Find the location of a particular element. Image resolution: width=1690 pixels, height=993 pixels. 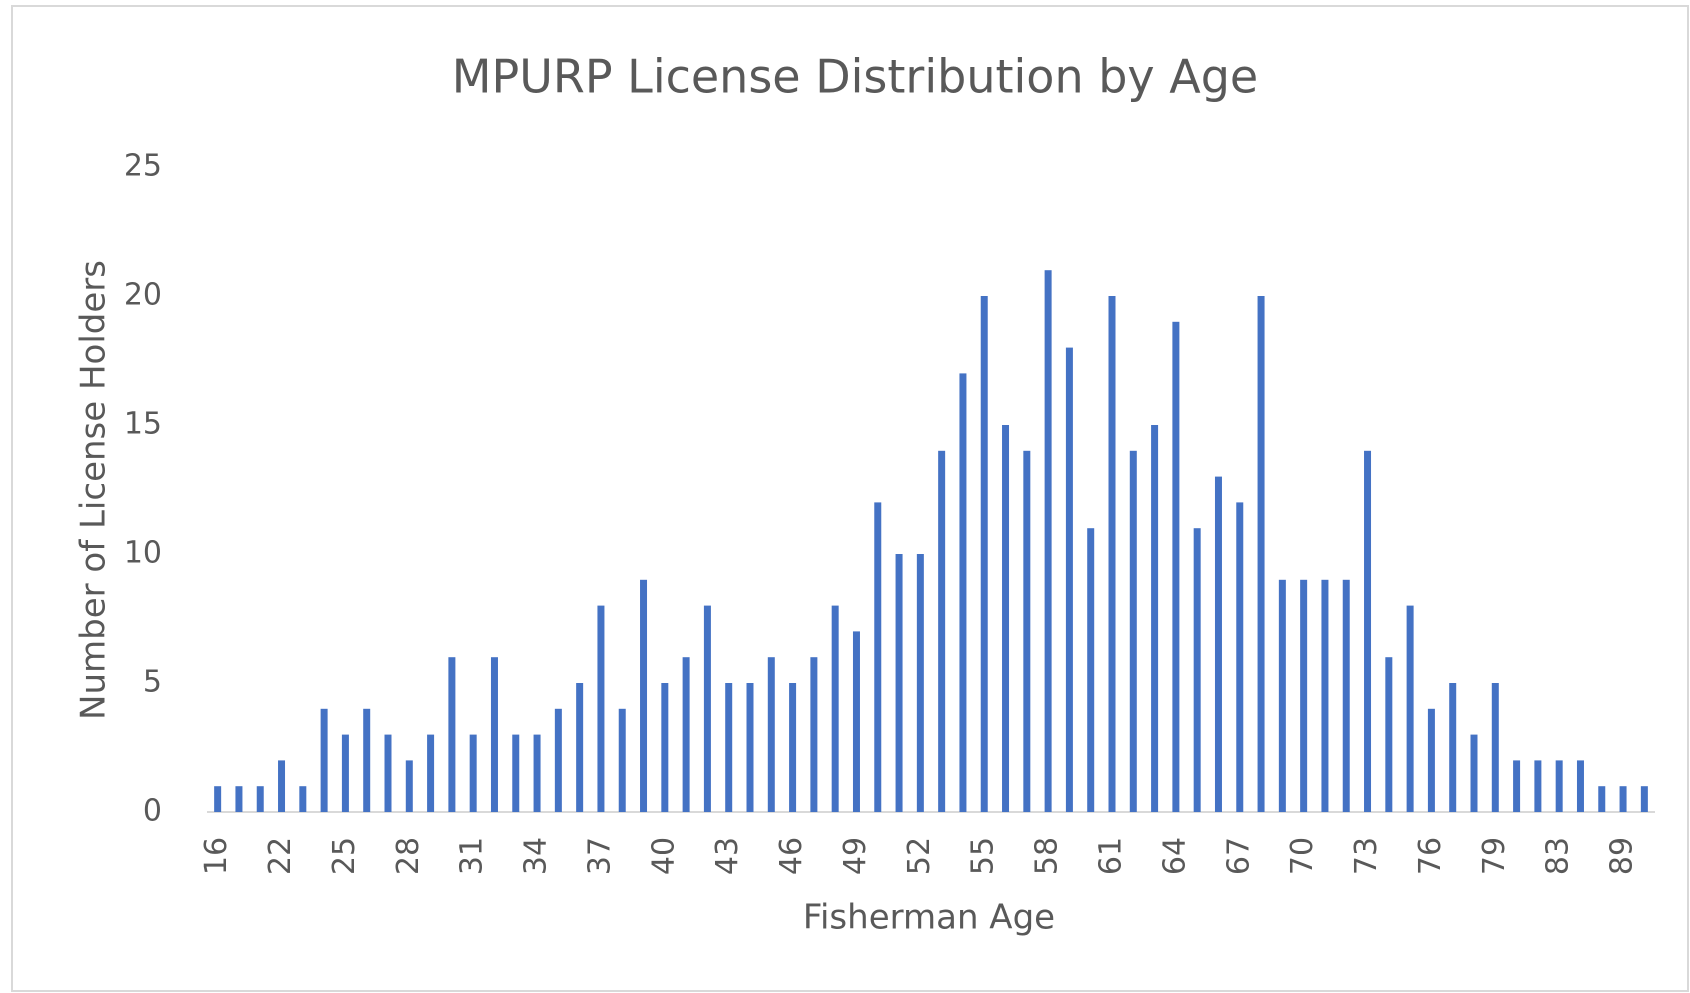

x-tick-label: 34 is located at coordinates (536, 856).